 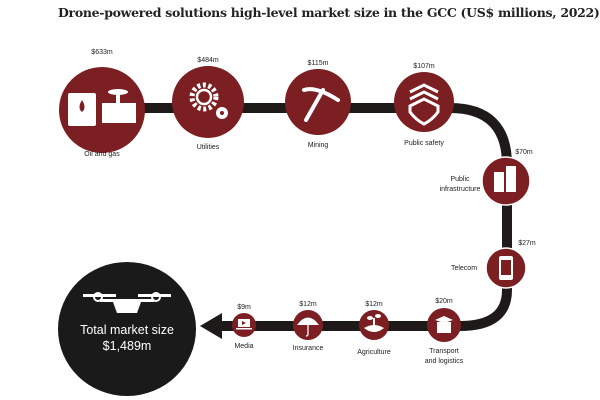 I want to click on sprout-icon, so click(x=374, y=323).